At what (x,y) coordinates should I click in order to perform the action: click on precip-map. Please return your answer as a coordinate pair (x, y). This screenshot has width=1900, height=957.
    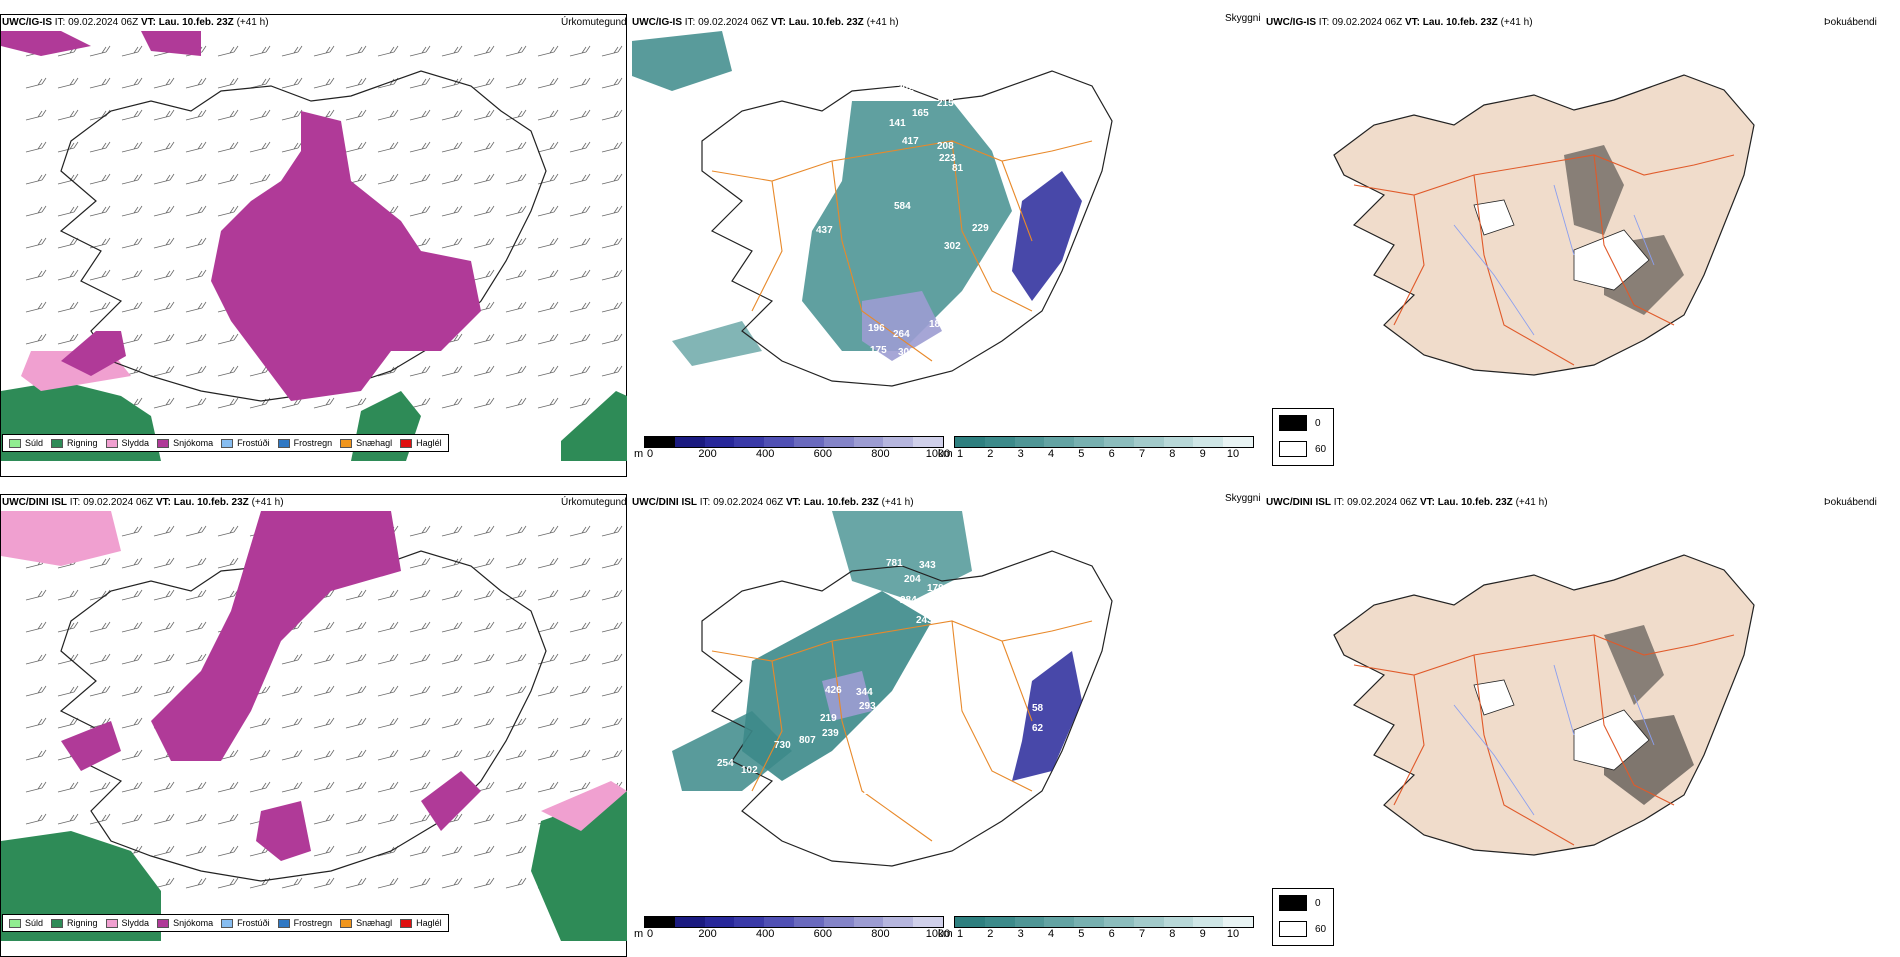
    Looking at the image, I should click on (314, 246).